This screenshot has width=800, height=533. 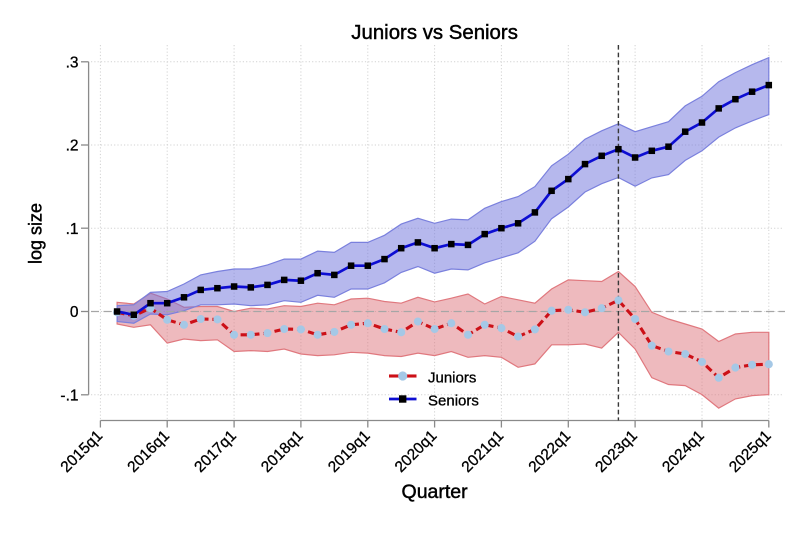 I want to click on svg-text: Seniors, so click(x=453, y=401).